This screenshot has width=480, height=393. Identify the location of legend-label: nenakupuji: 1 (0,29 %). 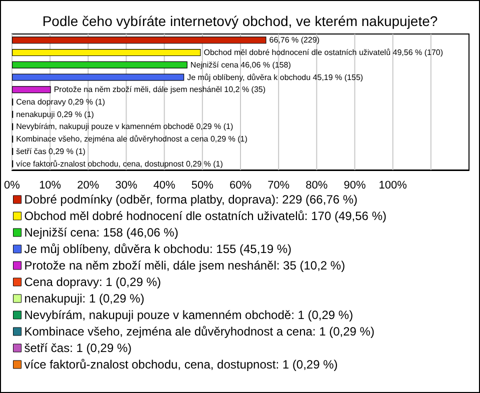
(84, 299).